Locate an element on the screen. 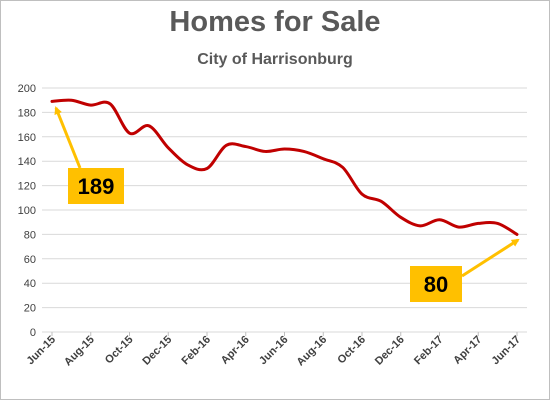  y-tick-label: 0 is located at coordinates (33, 333).